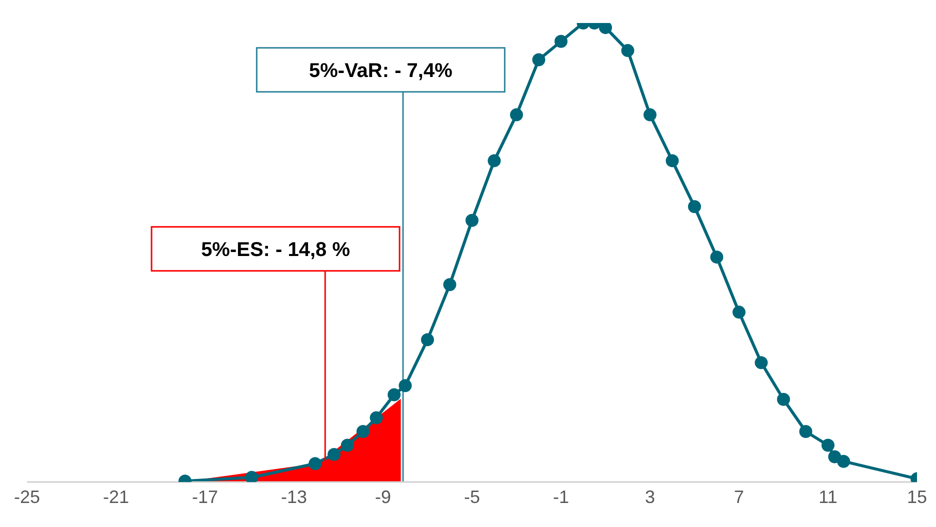  Describe the element at coordinates (472, 496) in the screenshot. I see `x-tick-label: -5` at that location.